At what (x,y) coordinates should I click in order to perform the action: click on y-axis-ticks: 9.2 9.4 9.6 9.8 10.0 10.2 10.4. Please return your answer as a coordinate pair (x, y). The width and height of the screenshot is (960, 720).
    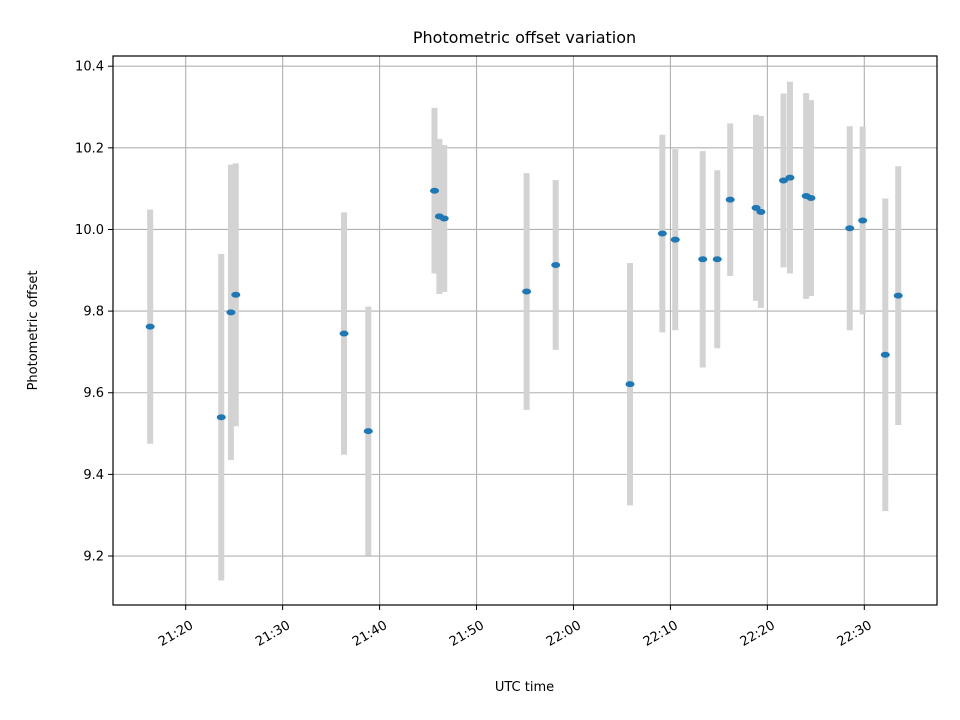
    Looking at the image, I should click on (94, 312).